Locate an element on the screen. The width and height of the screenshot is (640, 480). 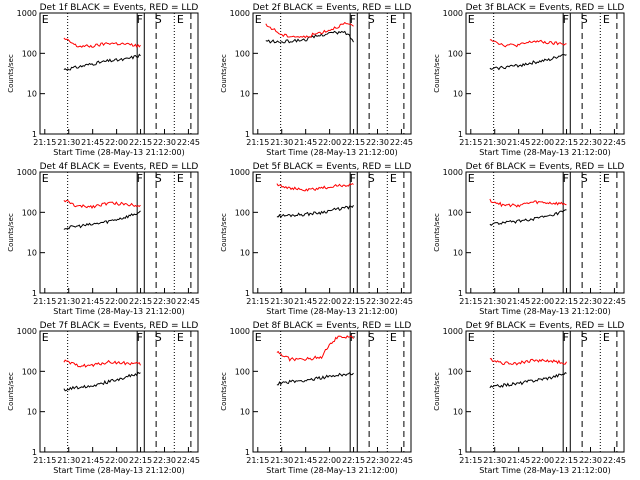
chart-title: Det 9f BLACK = Events, RED = LLD is located at coordinates (545, 326).